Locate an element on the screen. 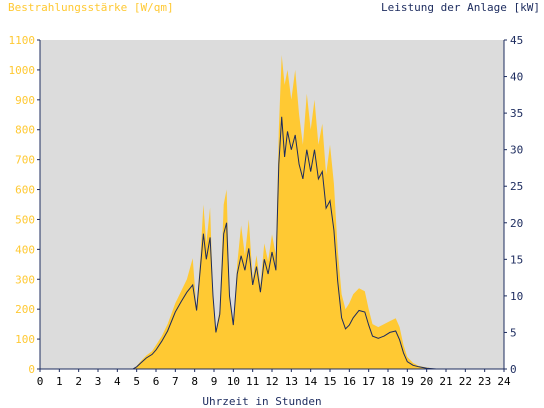 The width and height of the screenshot is (544, 408). right-tick-label: 35 is located at coordinates (516, 113).